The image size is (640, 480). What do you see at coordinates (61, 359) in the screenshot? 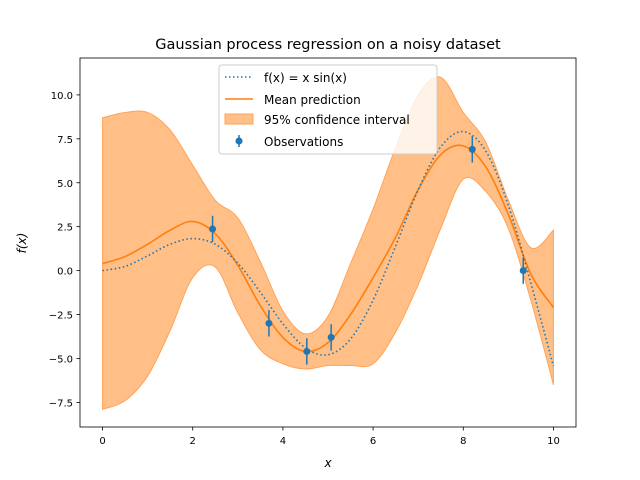
I see `y-tick-label: −5.0` at bounding box center [61, 359].